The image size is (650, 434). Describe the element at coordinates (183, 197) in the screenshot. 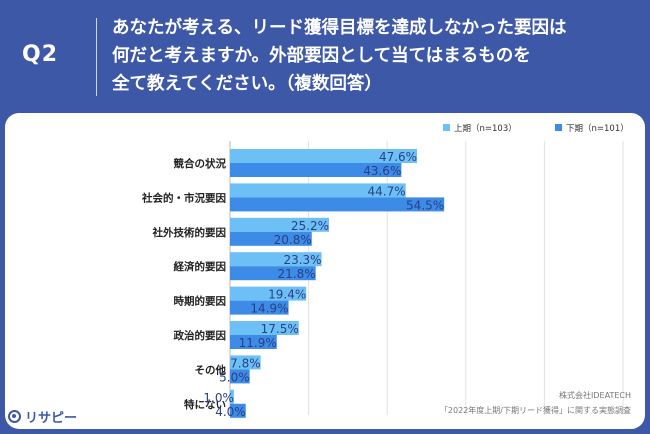

I see `category-label: 社会的・市況要因` at that location.